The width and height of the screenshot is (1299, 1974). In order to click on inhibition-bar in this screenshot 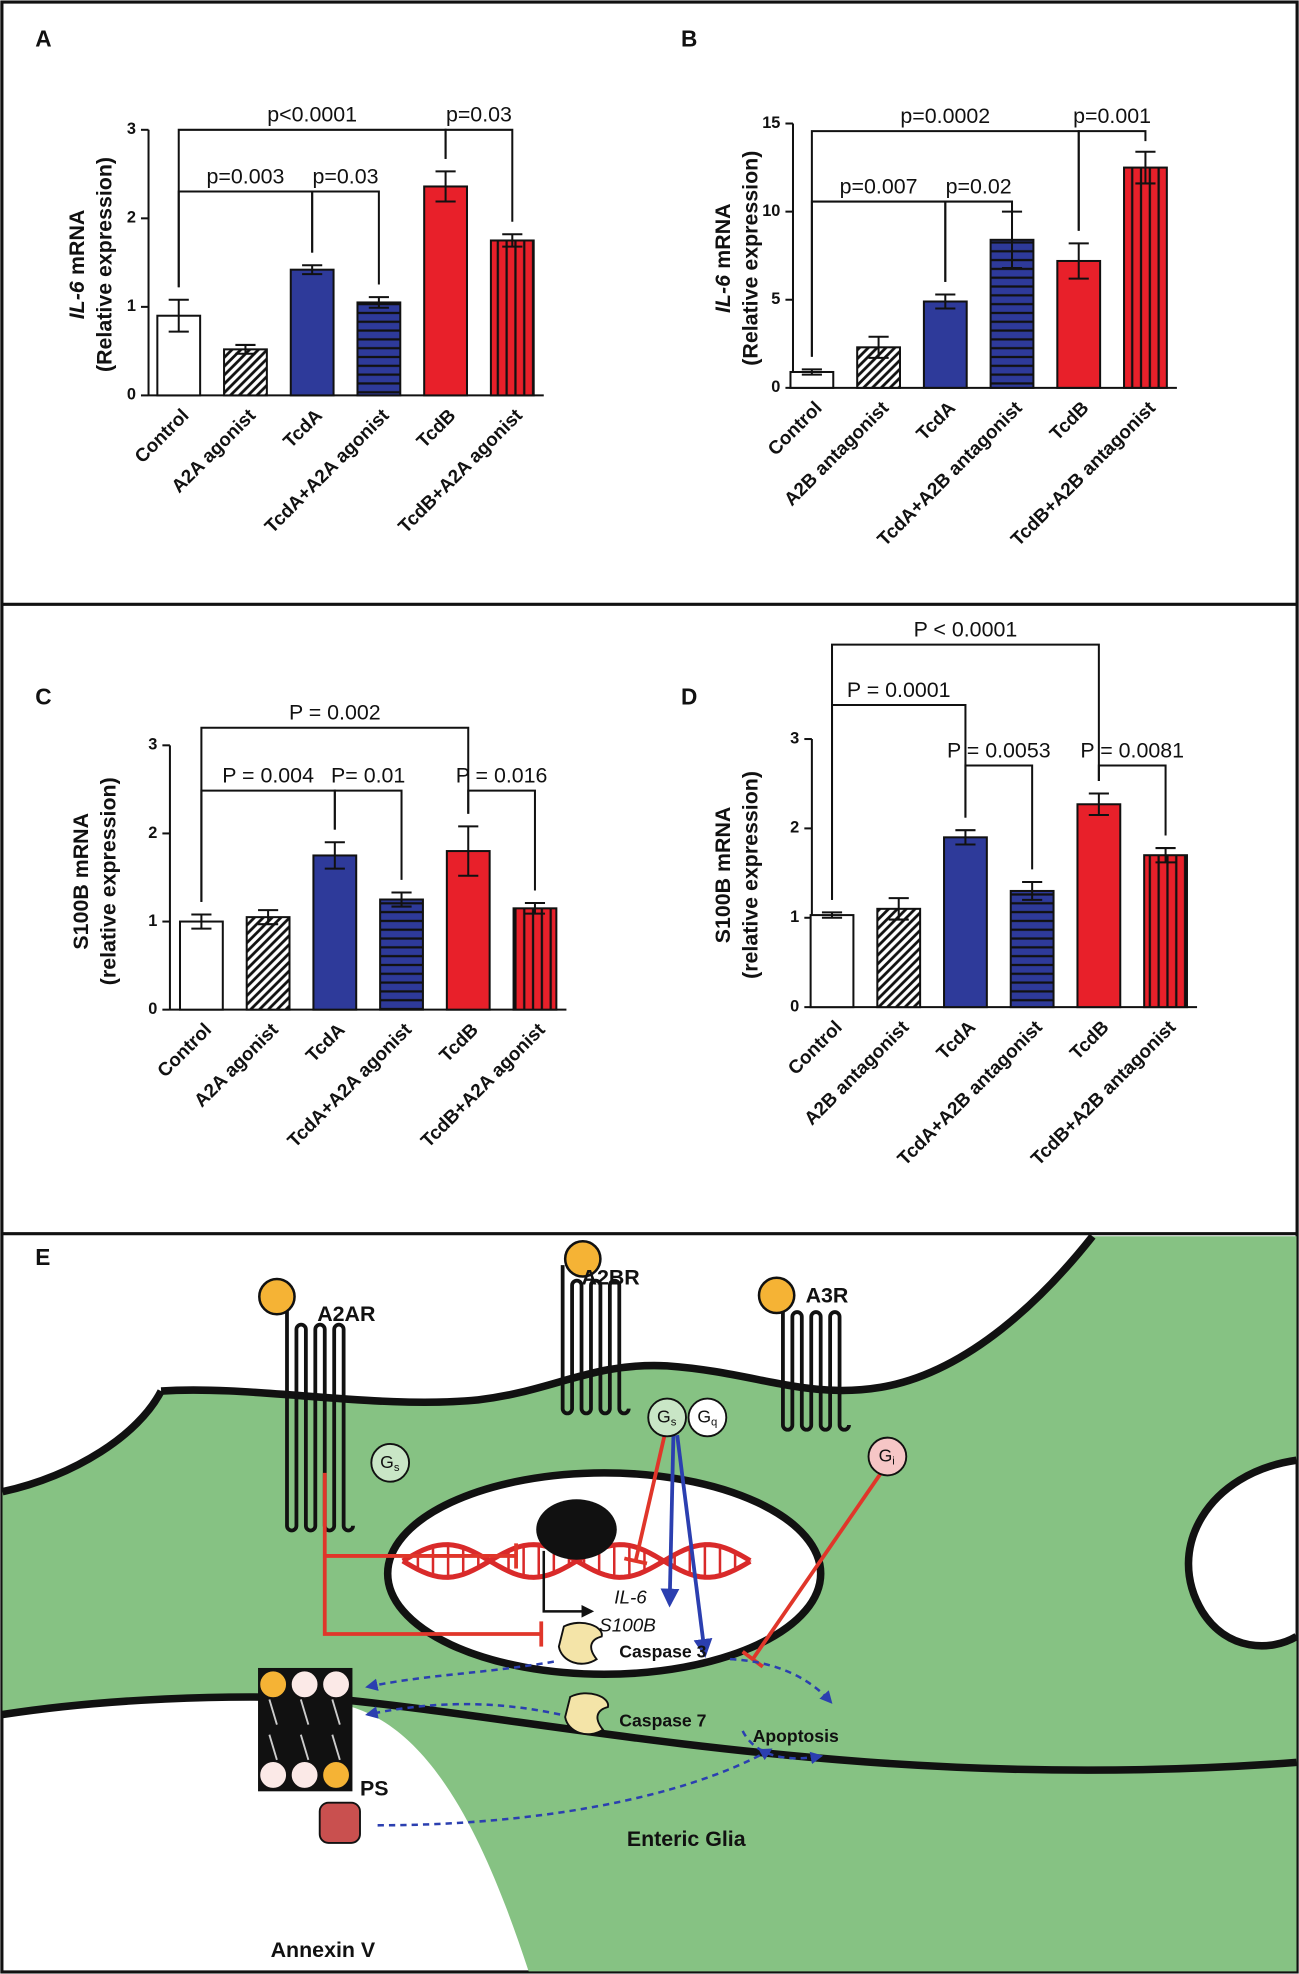, I will do `click(752, 1659)`.